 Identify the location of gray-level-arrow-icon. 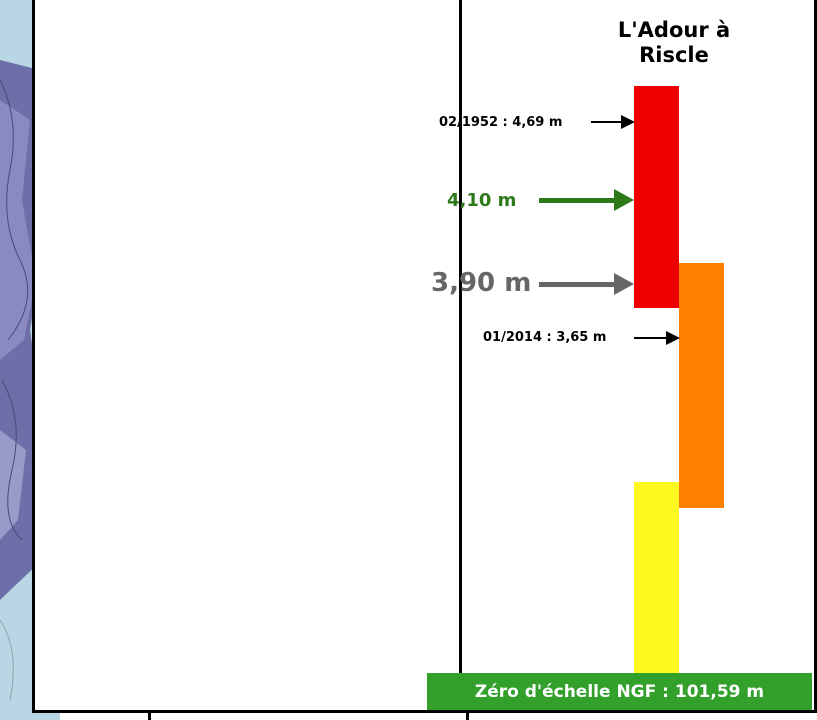
(586, 284).